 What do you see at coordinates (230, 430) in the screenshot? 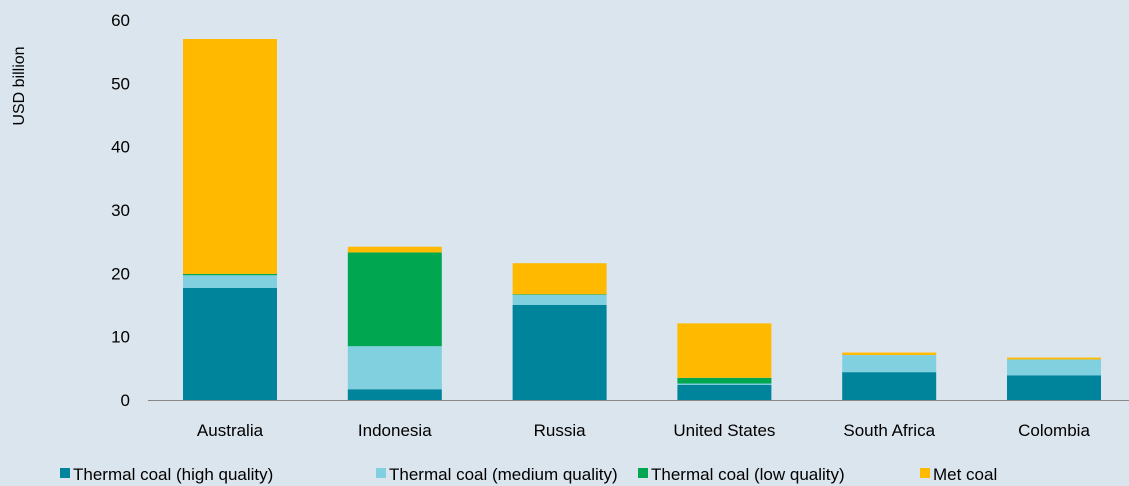
I see `x-tick-label: Australia` at bounding box center [230, 430].